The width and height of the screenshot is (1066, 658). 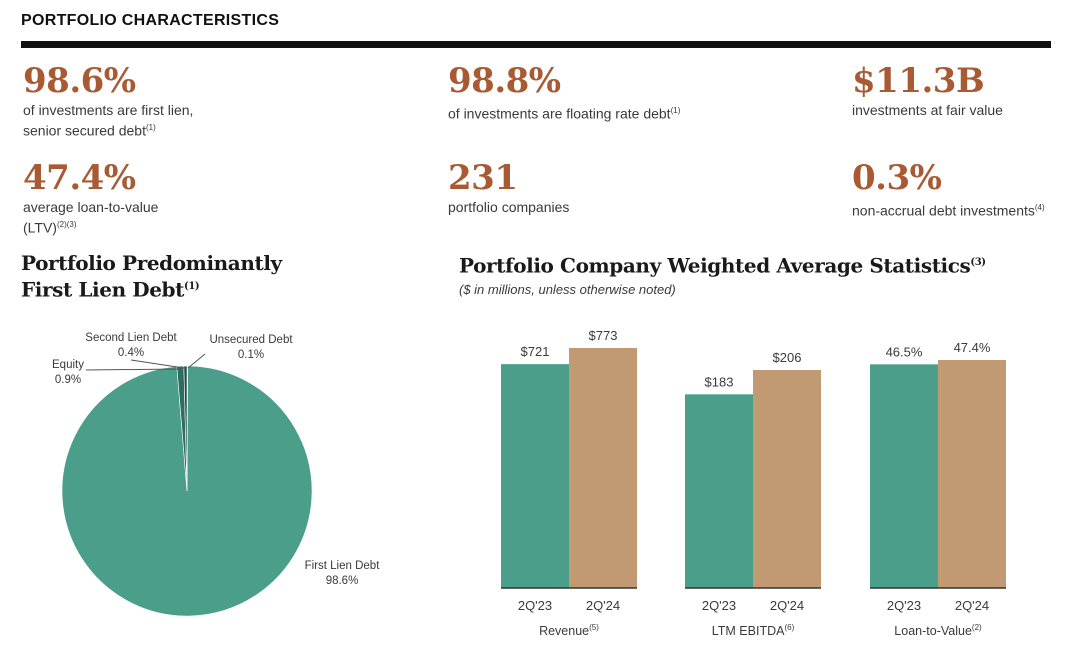 I want to click on pie-value-first-lien-debt: 98.6%, so click(x=342, y=581).